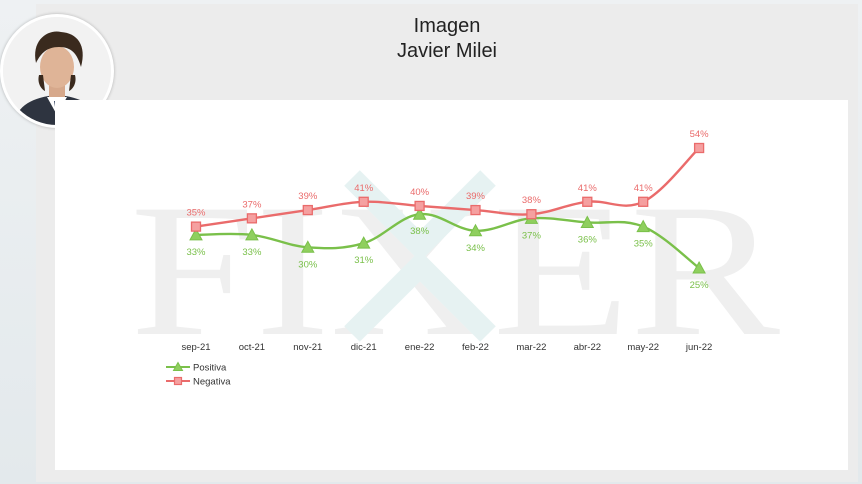 This screenshot has height=484, width=862. What do you see at coordinates (178, 381) in the screenshot?
I see `legend-marker-negativa` at bounding box center [178, 381].